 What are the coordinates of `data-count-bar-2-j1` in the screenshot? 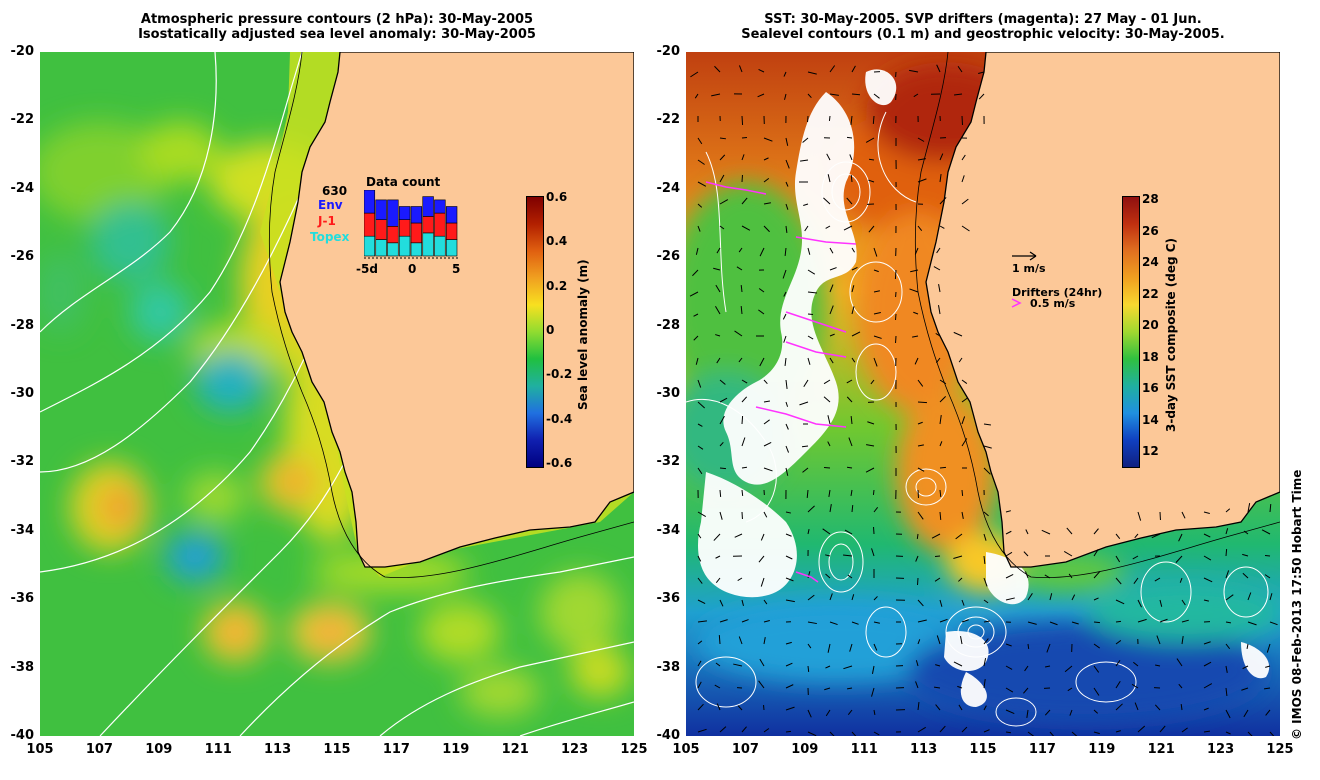 It's located at (393, 234).